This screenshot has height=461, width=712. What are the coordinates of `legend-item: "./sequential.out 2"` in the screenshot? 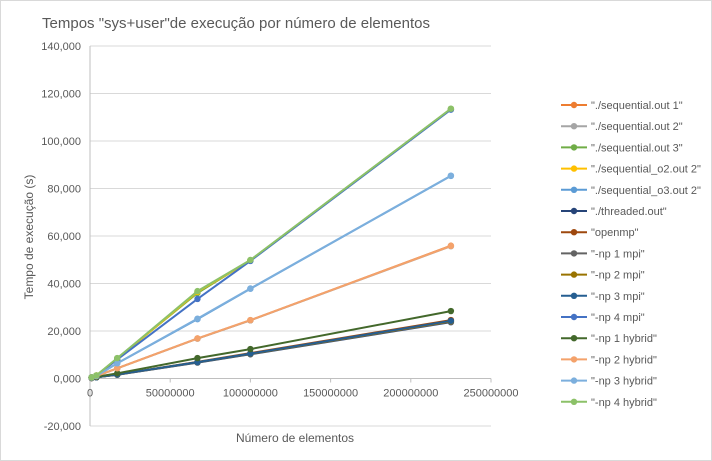 It's located at (622, 127).